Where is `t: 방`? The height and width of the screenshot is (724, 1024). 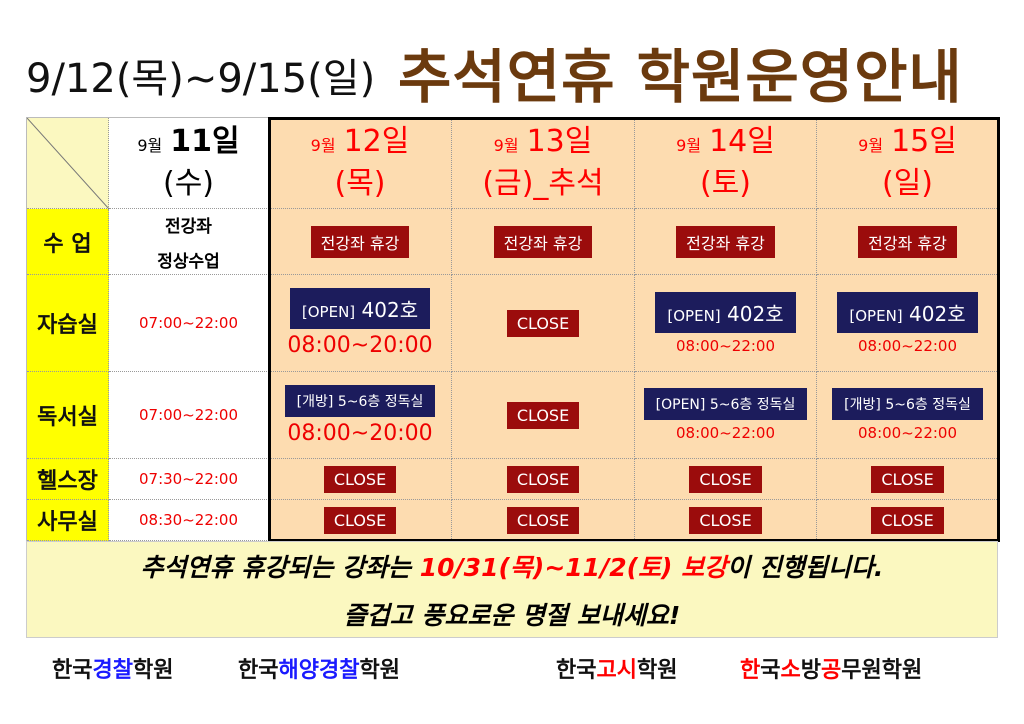
t: 방 is located at coordinates (810, 670).